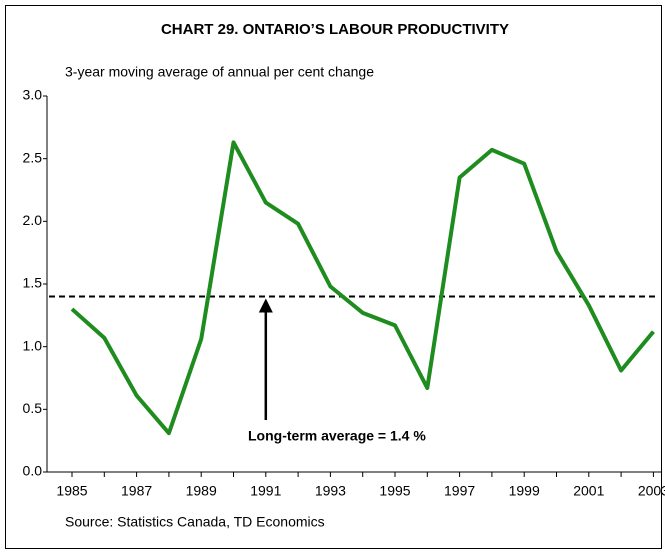 The height and width of the screenshot is (554, 665). I want to click on y-tick-label: 1.0, so click(33, 345).